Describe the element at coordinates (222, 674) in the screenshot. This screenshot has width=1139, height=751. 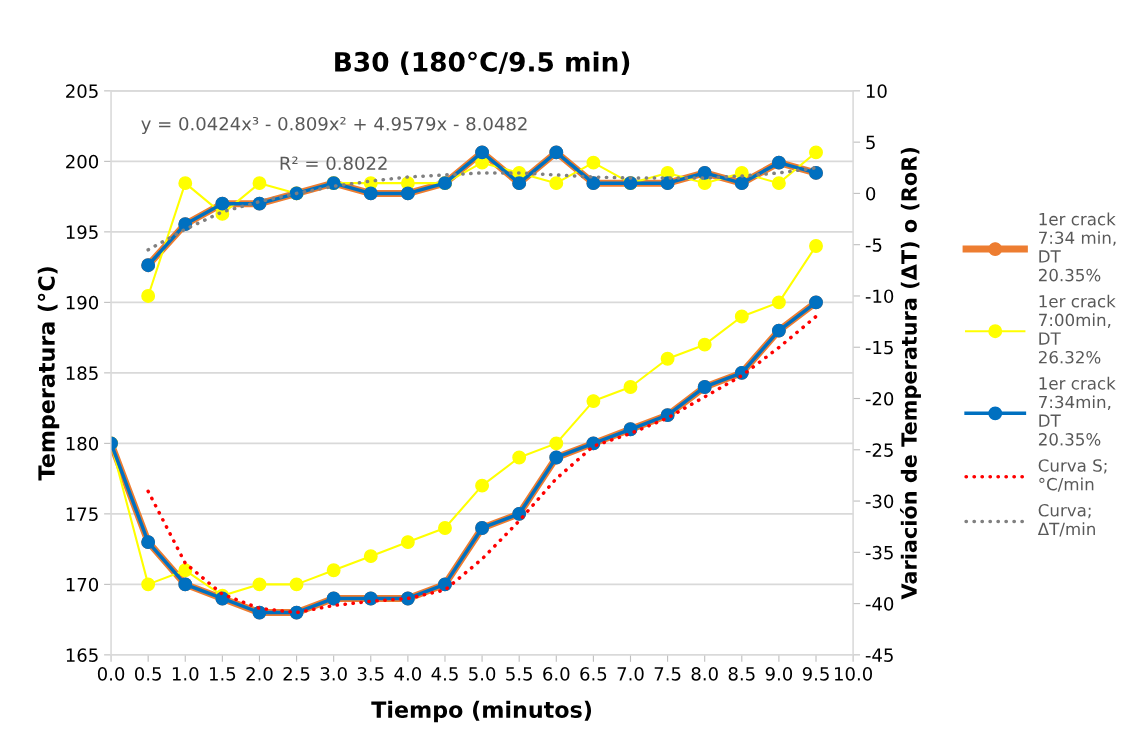
I see `x-tick-label: 1.5` at that location.